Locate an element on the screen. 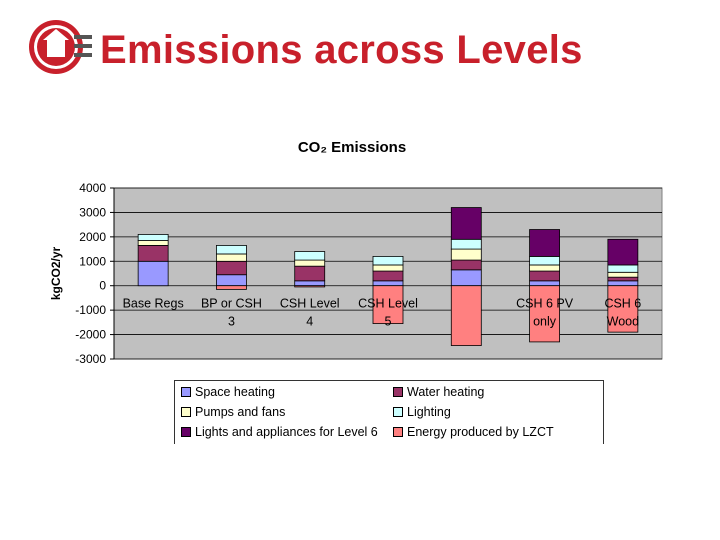 This screenshot has width=720, height=540. legend-entry: Lights and appliances for Level 6 is located at coordinates (279, 432).